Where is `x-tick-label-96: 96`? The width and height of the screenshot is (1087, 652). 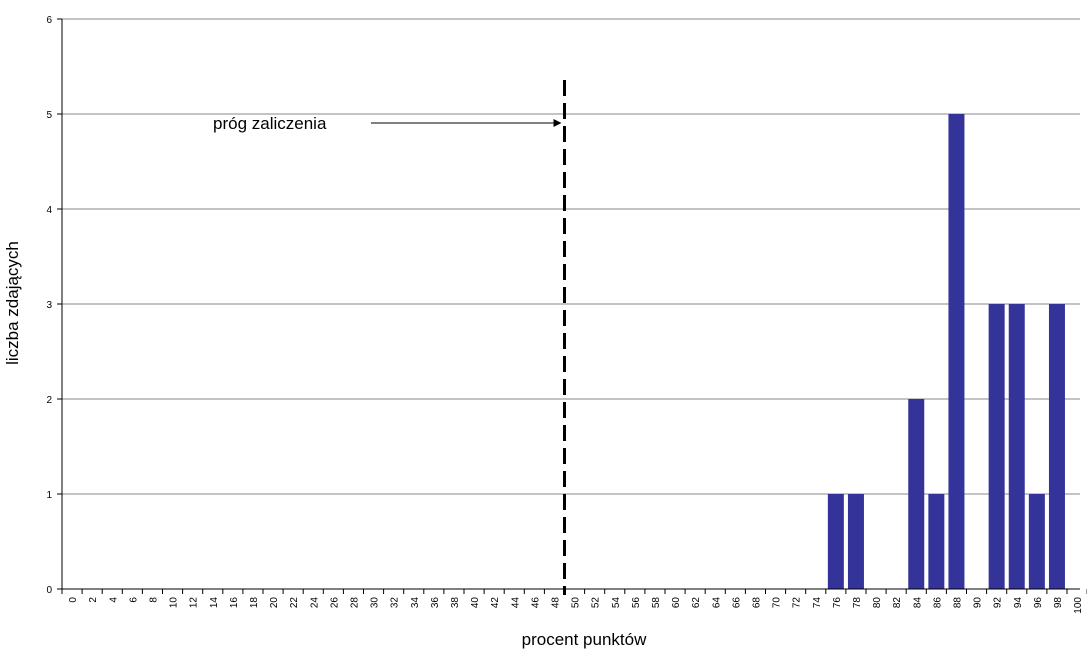
x-tick-label-96: 96 is located at coordinates (1038, 603).